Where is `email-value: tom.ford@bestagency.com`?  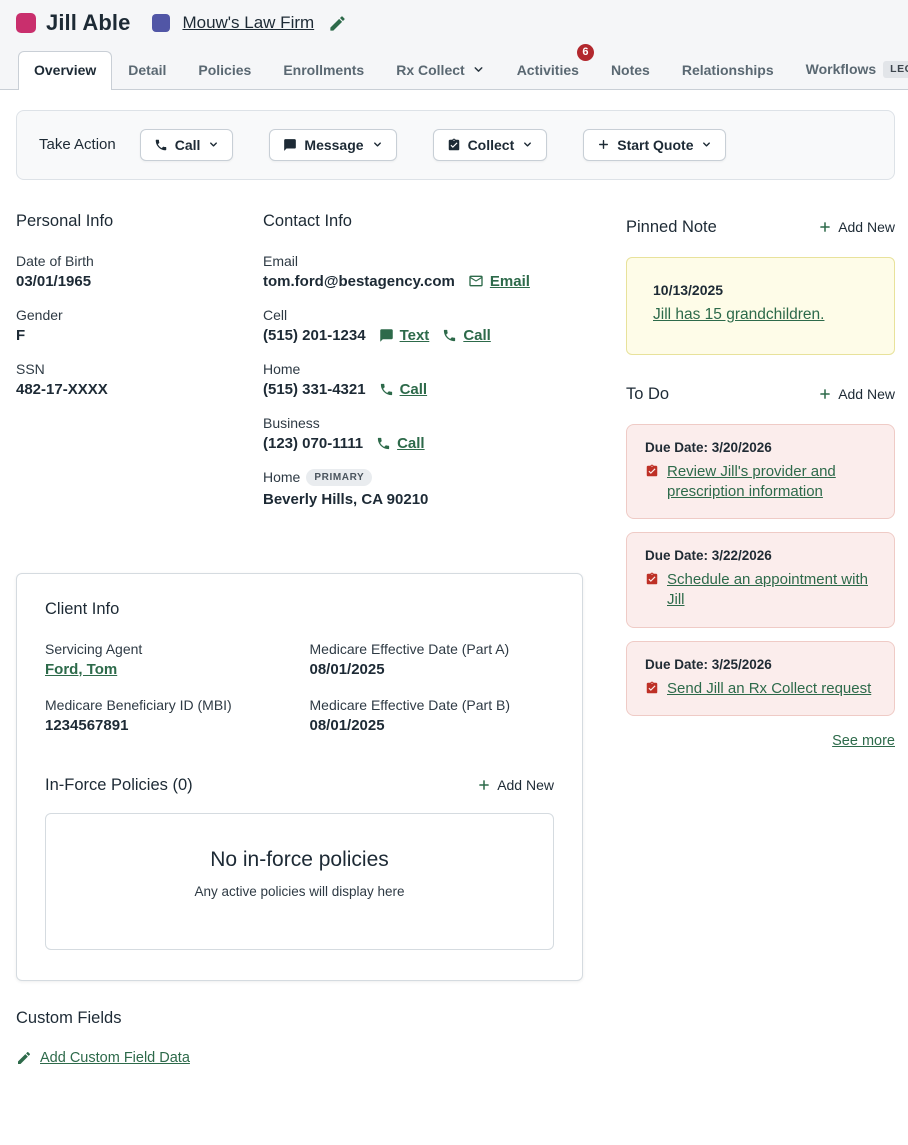 email-value: tom.ford@bestagency.com is located at coordinates (359, 281).